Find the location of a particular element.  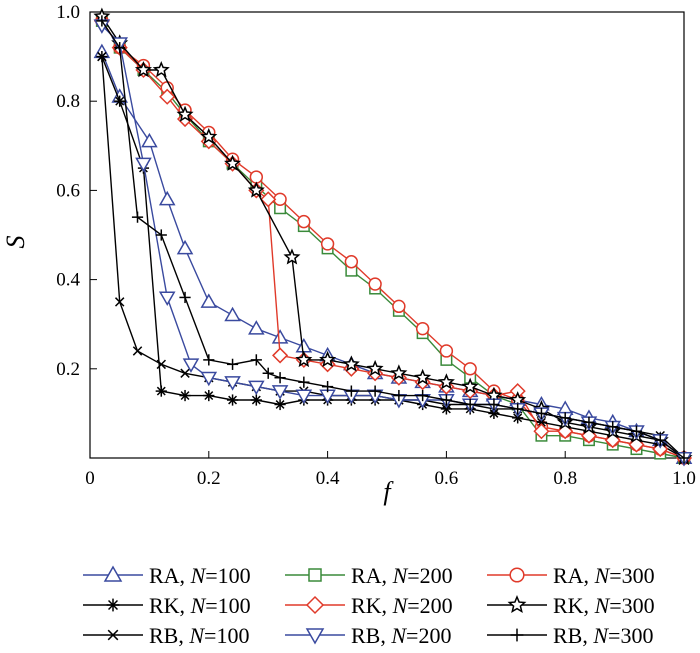

x-tick-label: 0.8 is located at coordinates (565, 478).